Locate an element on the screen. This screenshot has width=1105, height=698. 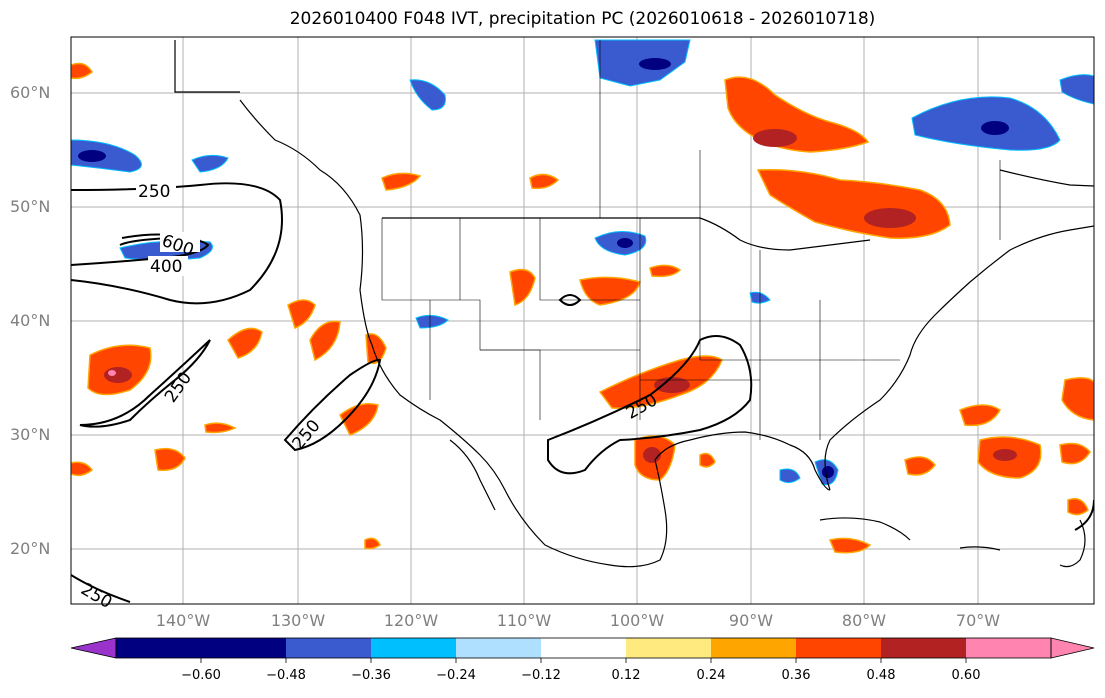
ivt-contour-250-baja is located at coordinates (332, 405).